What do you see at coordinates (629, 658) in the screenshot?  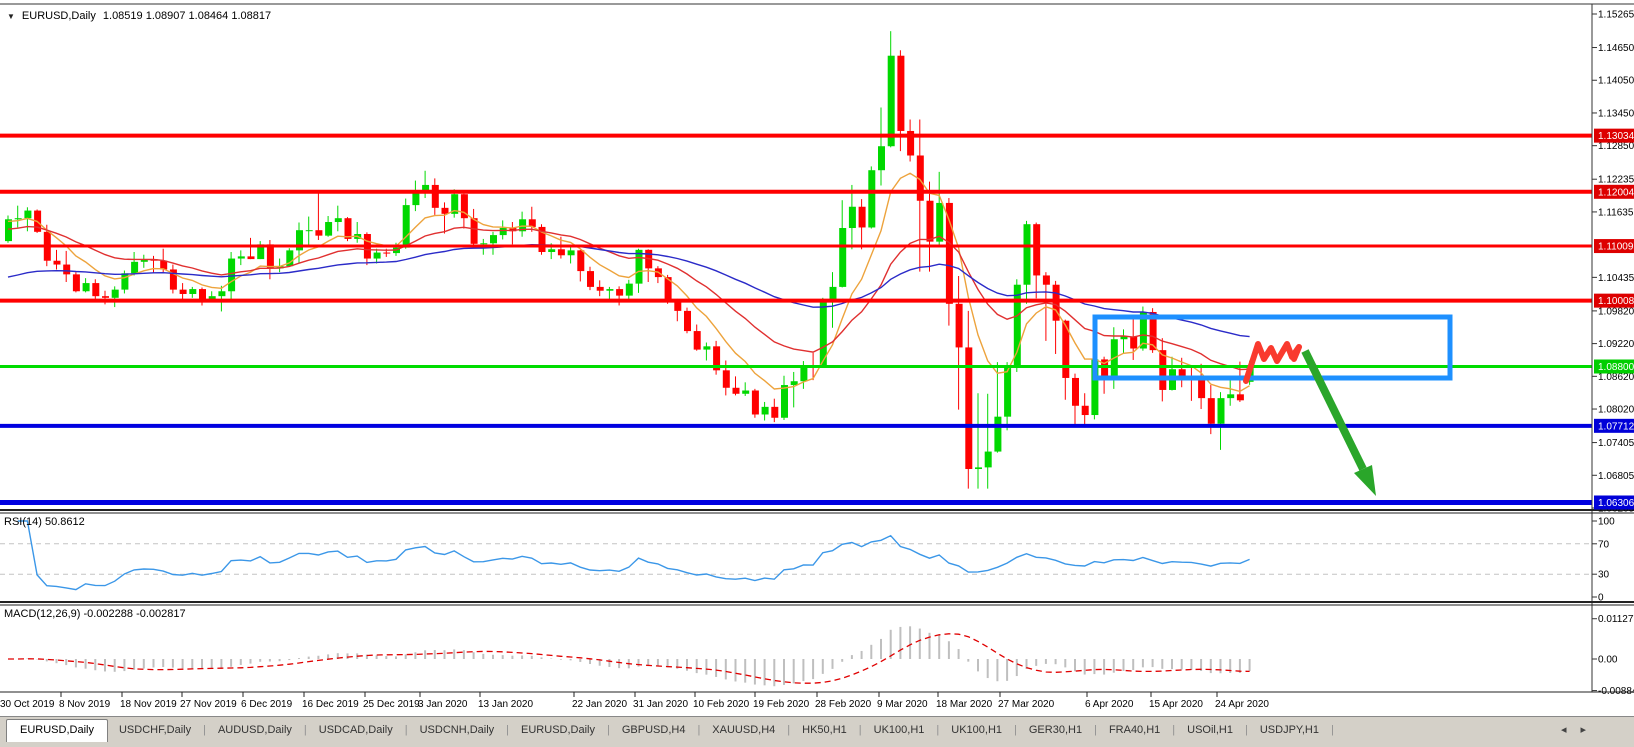 I see `macd-signal-line` at bounding box center [629, 658].